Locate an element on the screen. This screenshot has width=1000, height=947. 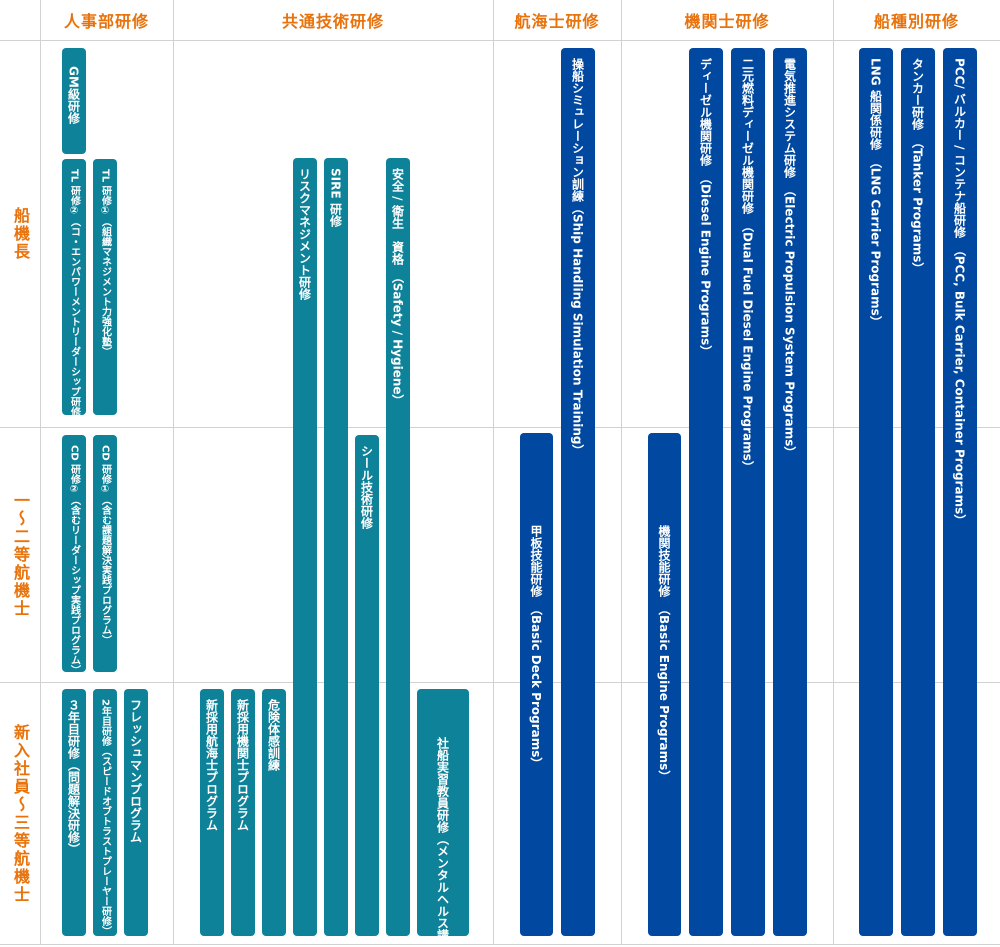
program-label: 安全 / 衛生 資格 （Safety / Hygiene） is located at coordinates (397, 287).